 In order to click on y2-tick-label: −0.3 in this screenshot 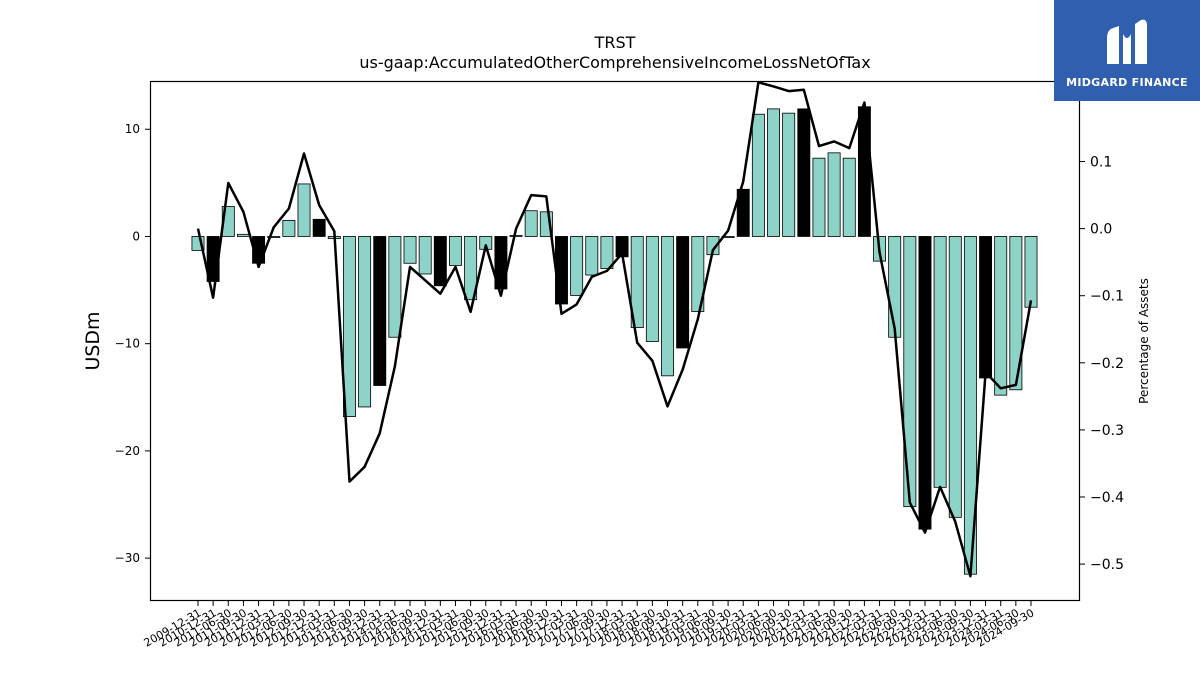, I will do `click(1107, 431)`.